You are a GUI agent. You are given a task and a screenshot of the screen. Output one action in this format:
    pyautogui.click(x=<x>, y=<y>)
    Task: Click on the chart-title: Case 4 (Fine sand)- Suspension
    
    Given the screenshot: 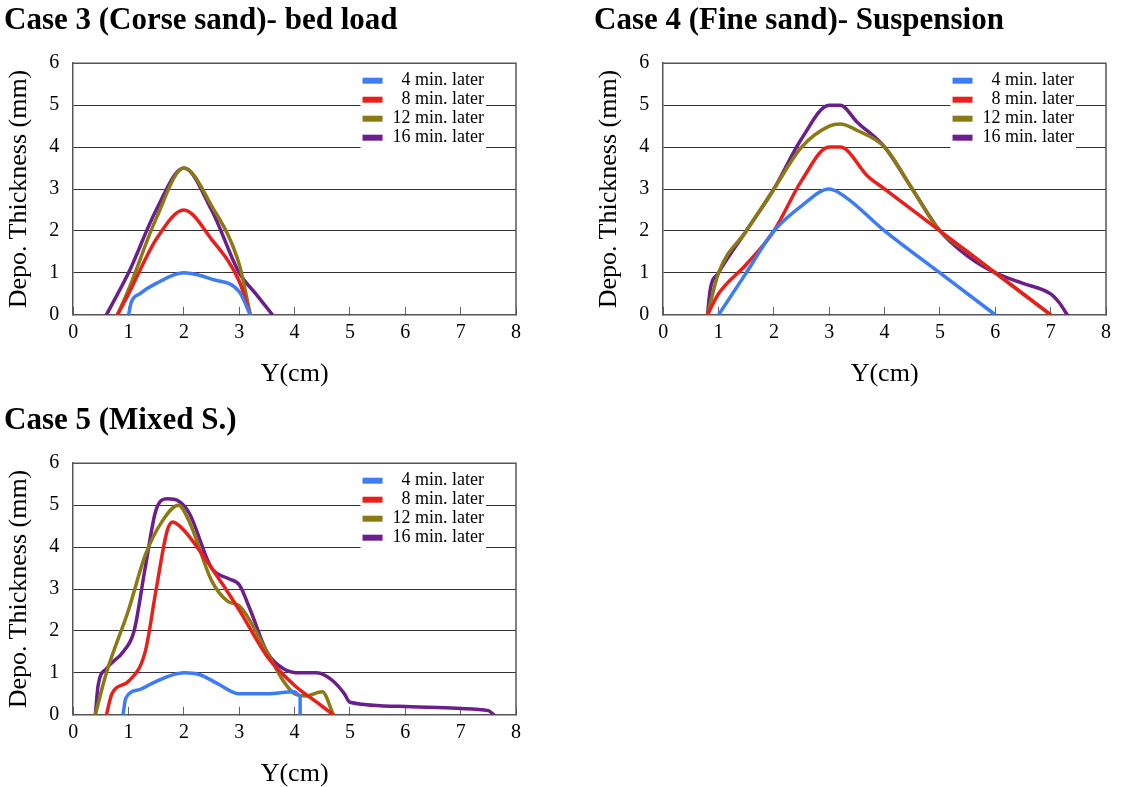 What is the action you would take?
    pyautogui.click(x=799, y=18)
    